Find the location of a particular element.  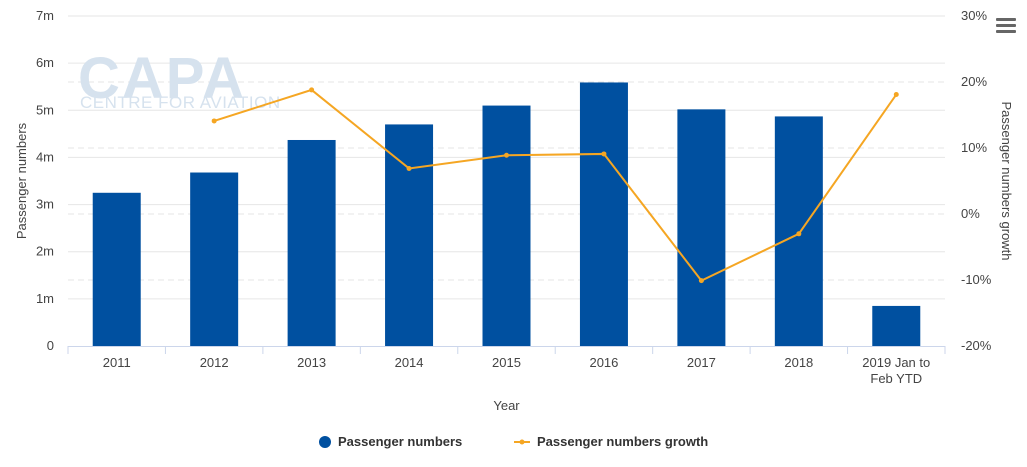

y-axis-title: Passenger numbers is located at coordinates (21, 180).